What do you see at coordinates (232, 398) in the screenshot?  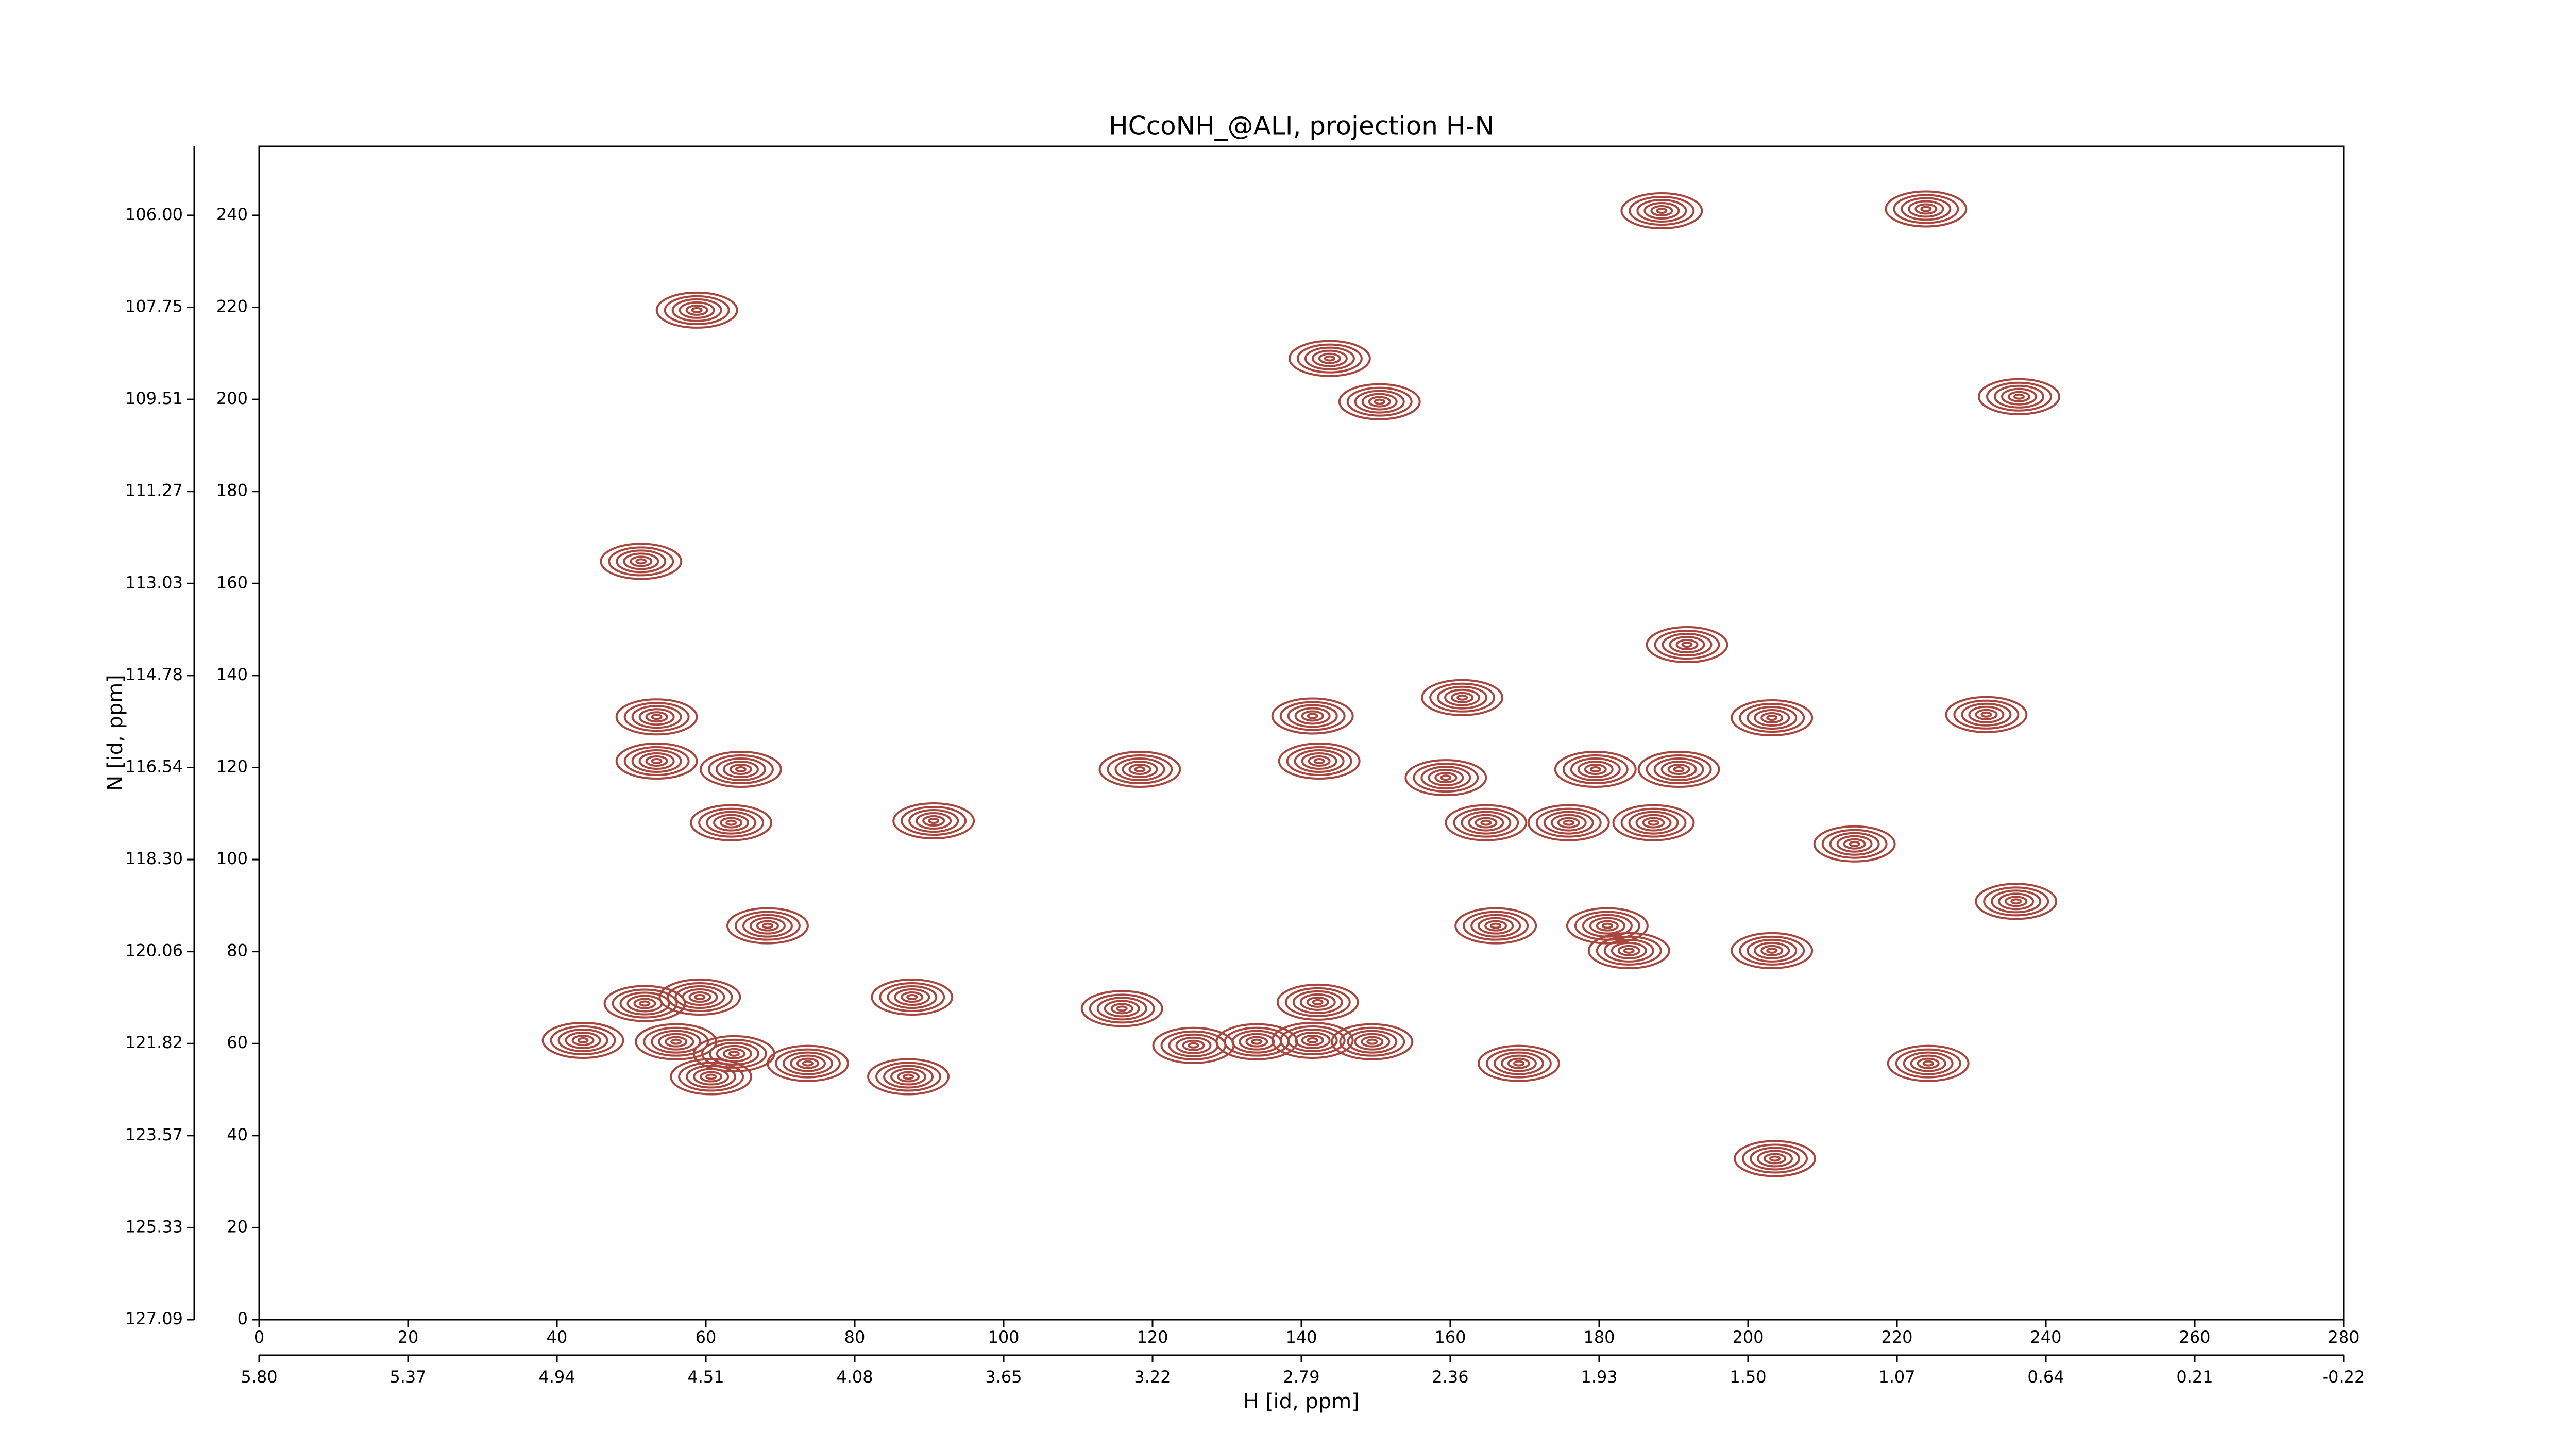 I see `y-tick-label: 200` at bounding box center [232, 398].